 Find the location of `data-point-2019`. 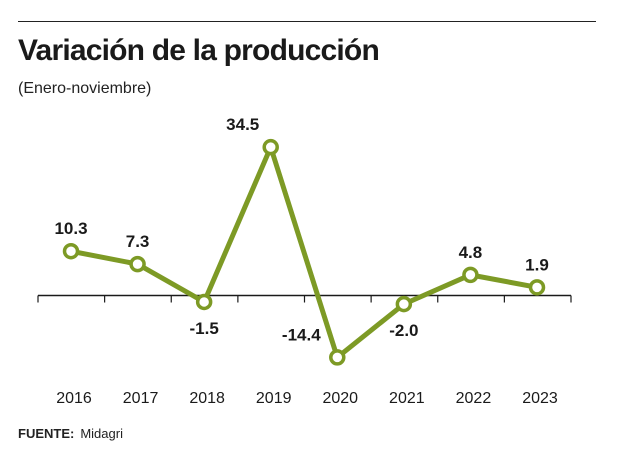

data-point-2019 is located at coordinates (270, 147).